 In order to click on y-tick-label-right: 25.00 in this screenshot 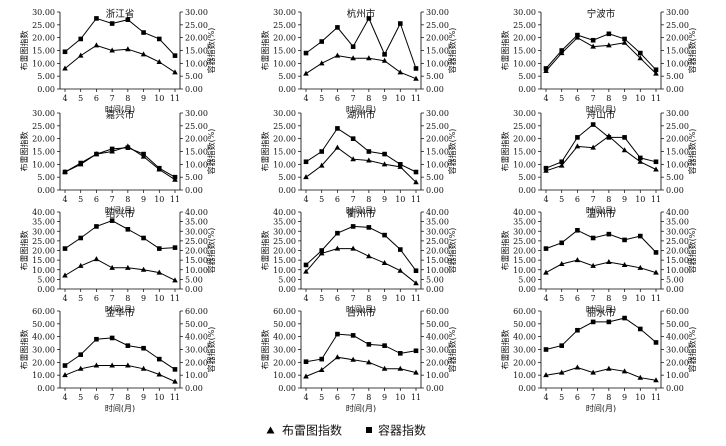, I will do `click(437, 25)`.